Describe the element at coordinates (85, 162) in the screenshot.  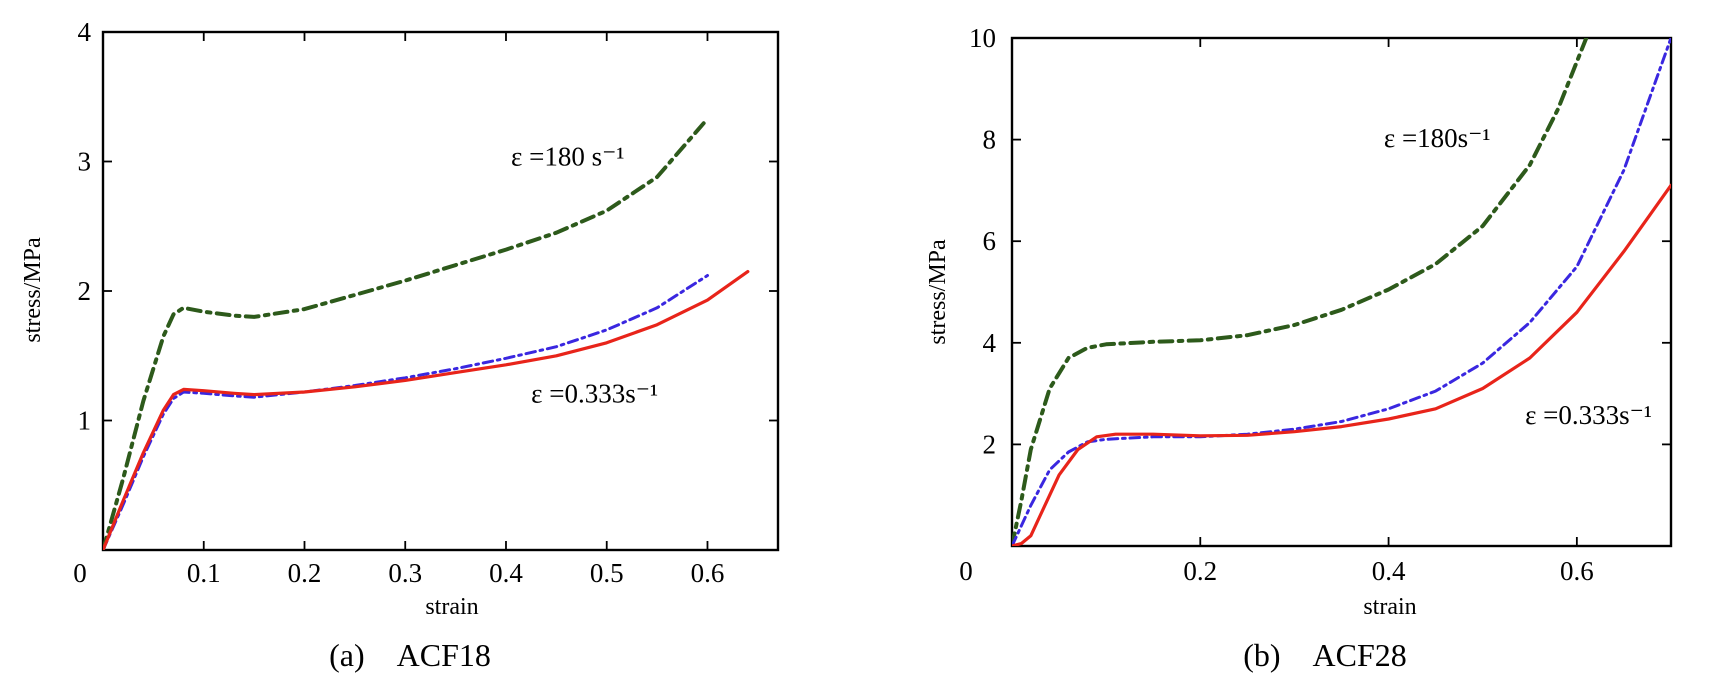
I see `y-tick-label: 3` at that location.